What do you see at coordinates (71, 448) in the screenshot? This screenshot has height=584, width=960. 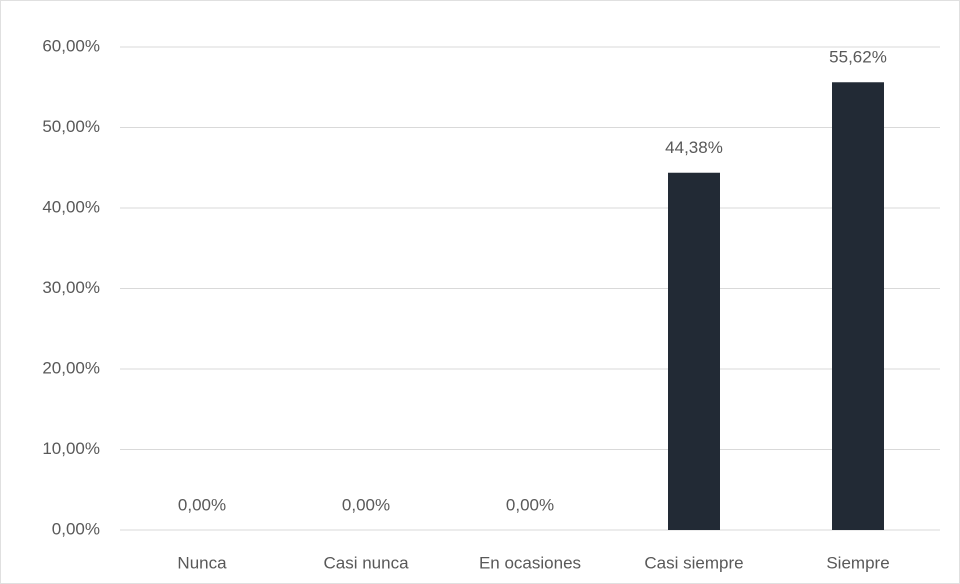 I see `y-tick-label: 10,00%` at bounding box center [71, 448].